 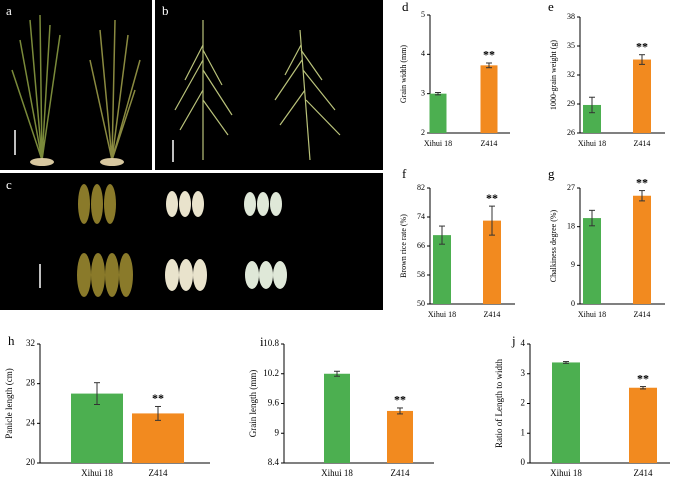 I want to click on y-tick-label: 18, so click(x=571, y=225).